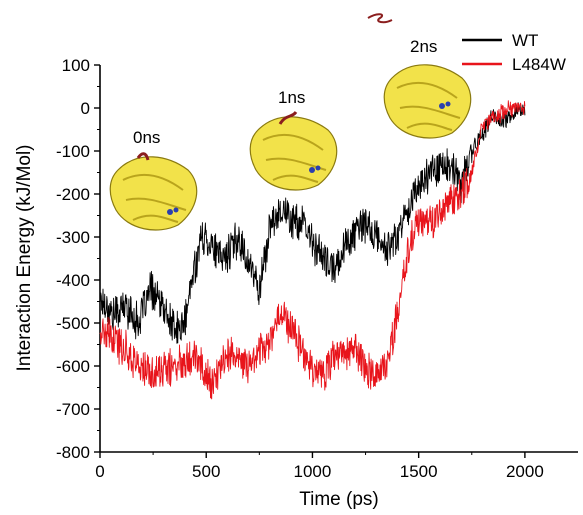  I want to click on y-axis-title: Interaction Energy (kJ/Mol), so click(24, 257).